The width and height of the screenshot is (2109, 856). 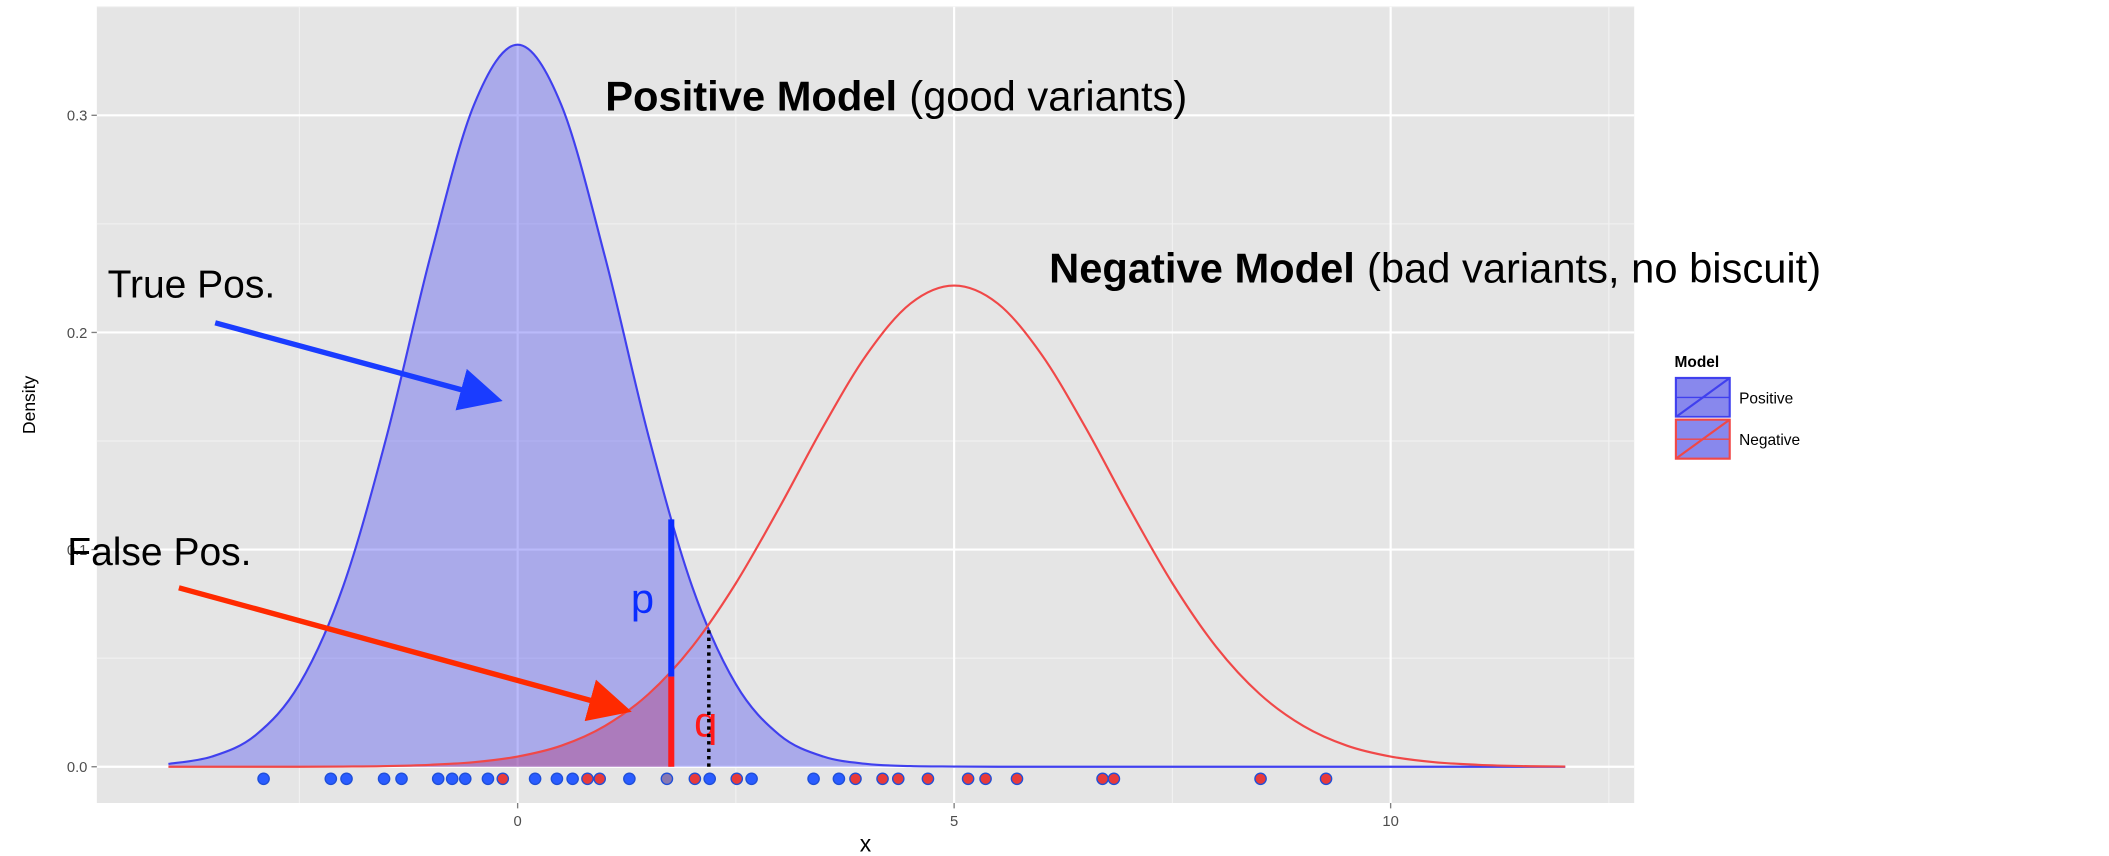 I want to click on threshold-label: q, so click(x=705, y=721).